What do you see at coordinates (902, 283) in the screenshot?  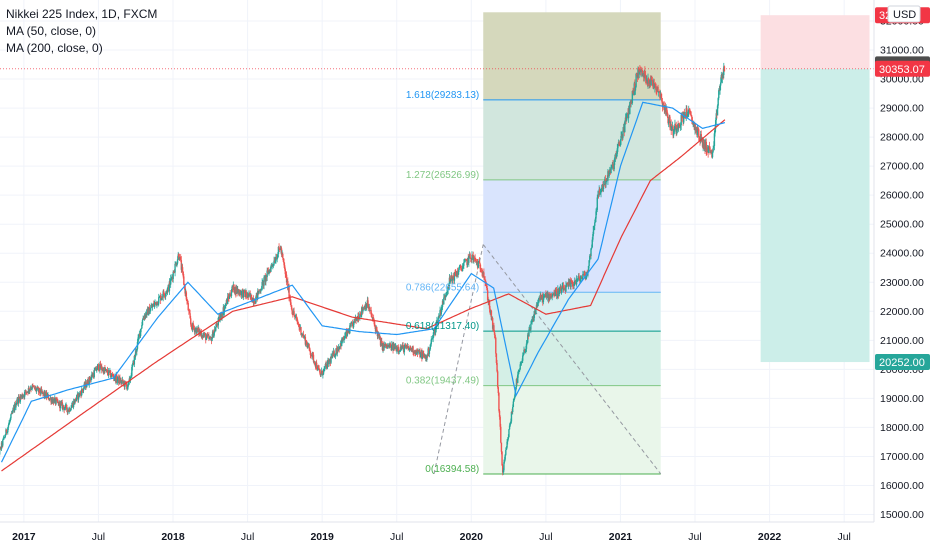 I see `y-tick-label-8: 23000.00` at bounding box center [902, 283].